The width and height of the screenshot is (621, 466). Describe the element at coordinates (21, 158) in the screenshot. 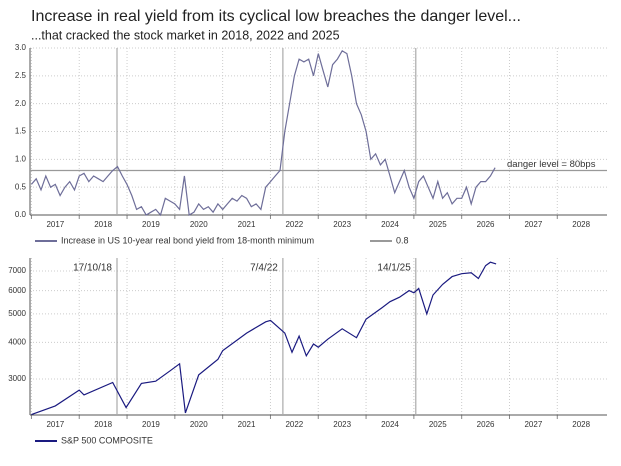

I see `y-tick-label: 1.0` at that location.